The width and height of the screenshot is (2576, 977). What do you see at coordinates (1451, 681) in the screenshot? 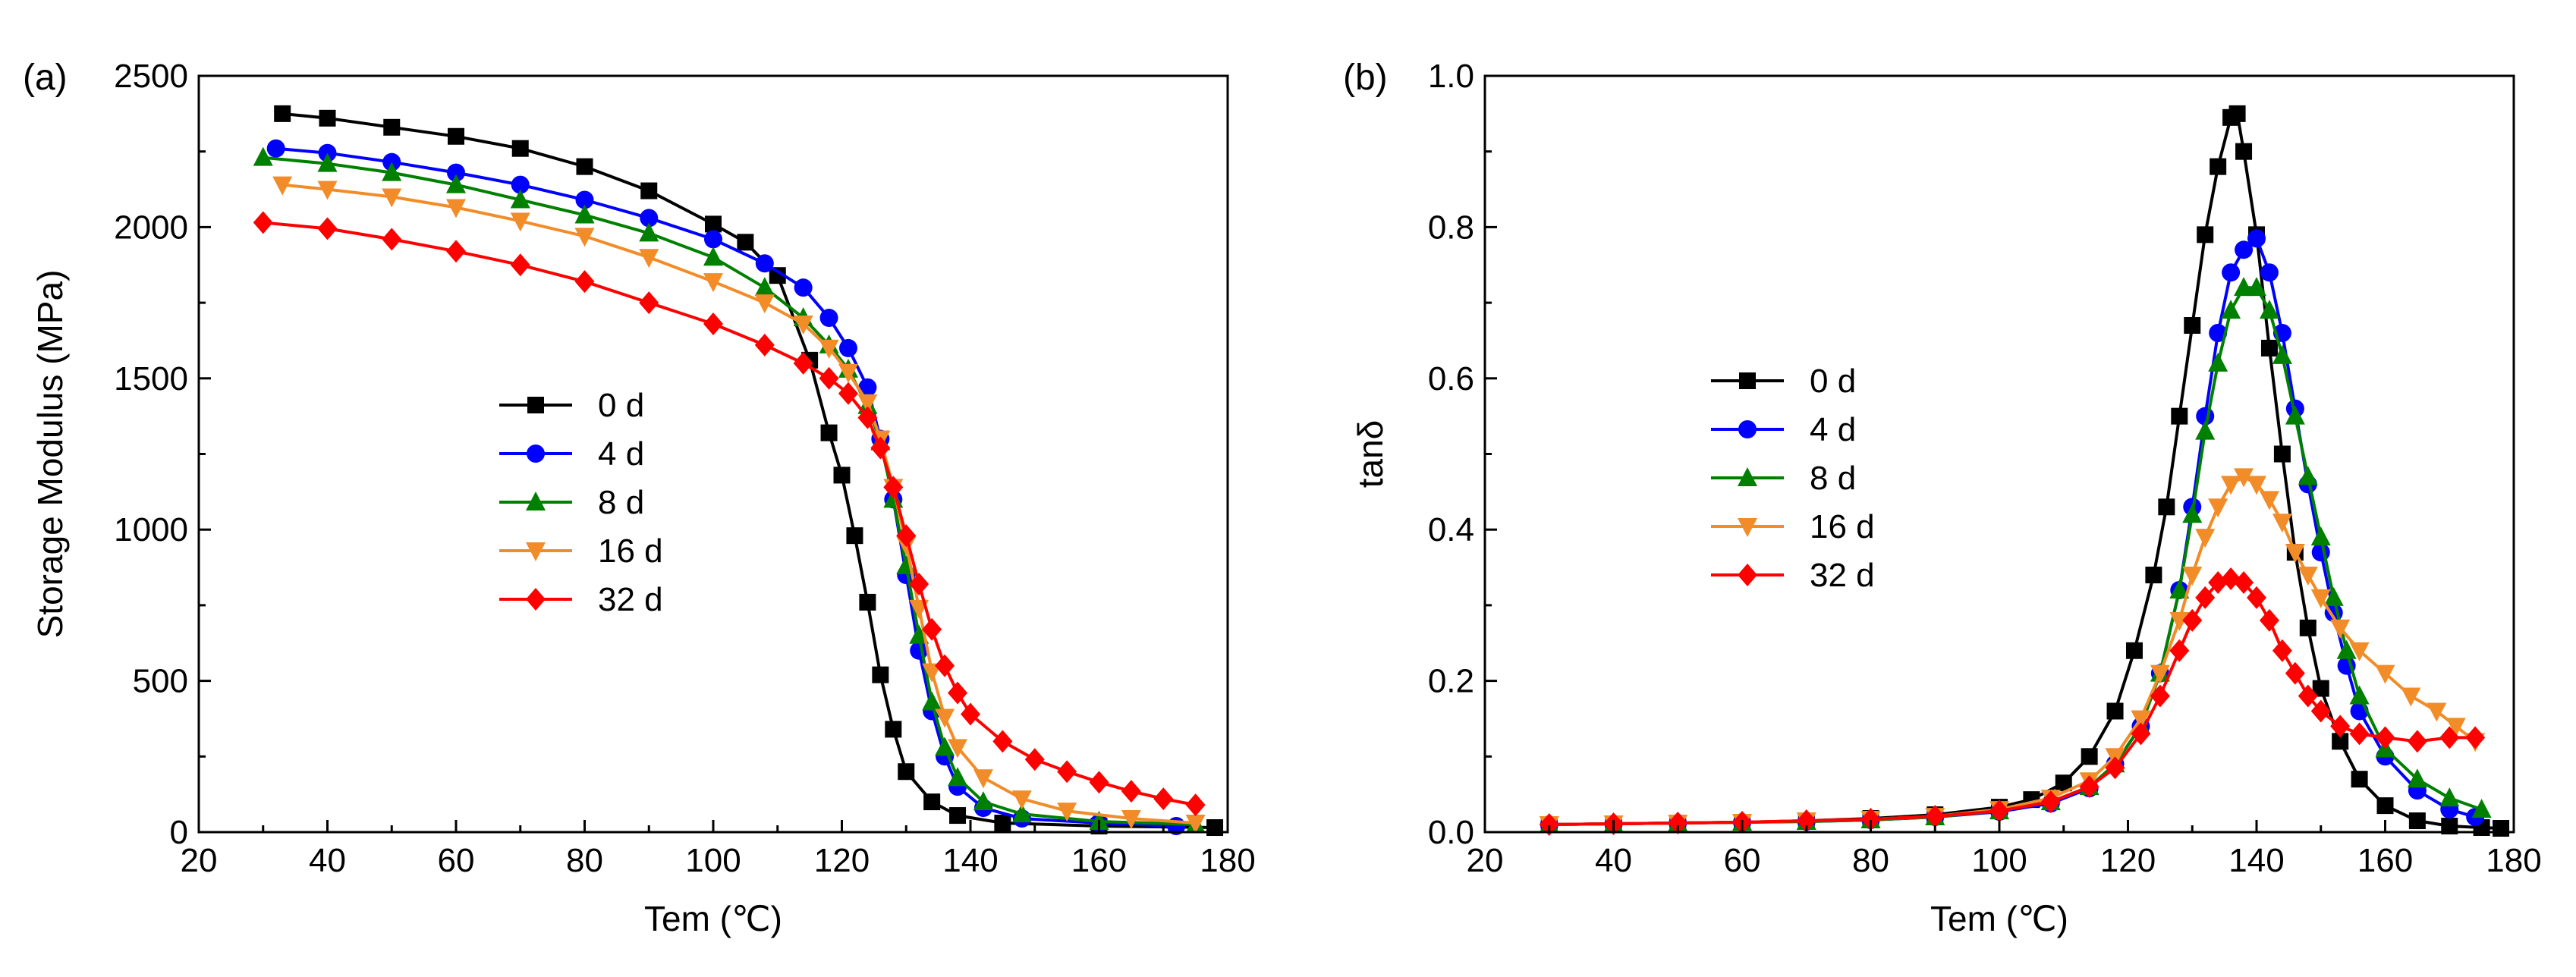
I see `y-tick-label: 0.2` at bounding box center [1451, 681].